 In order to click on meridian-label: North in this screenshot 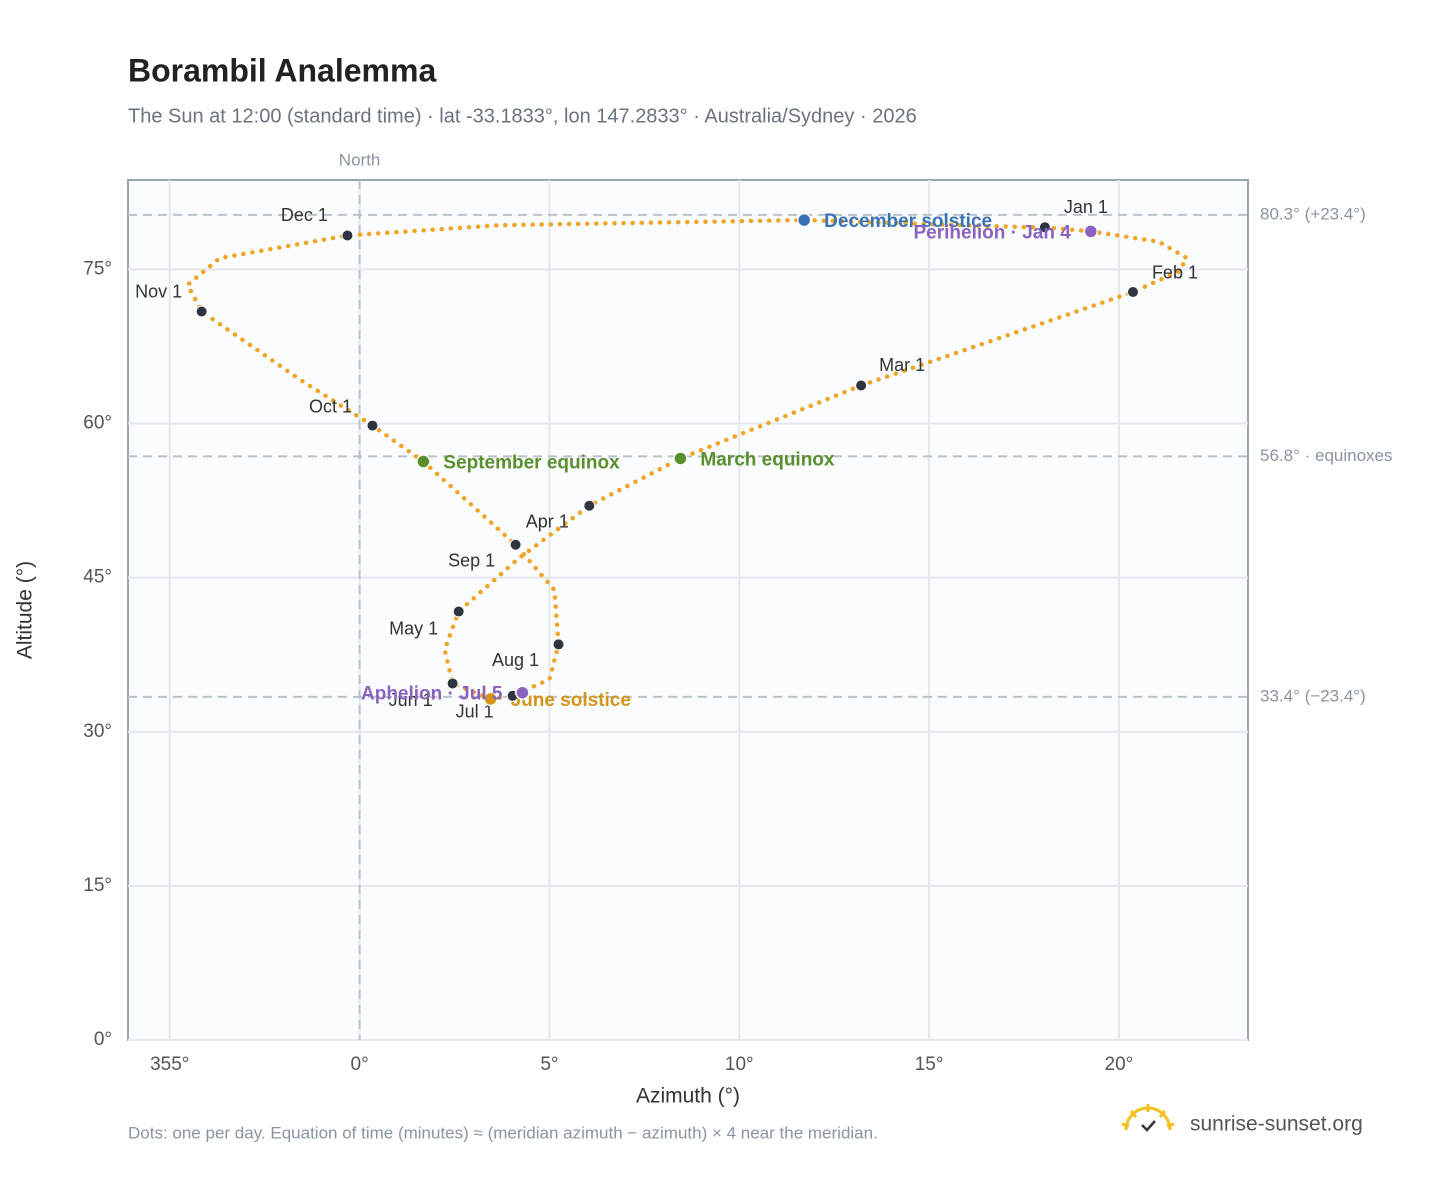, I will do `click(360, 159)`.